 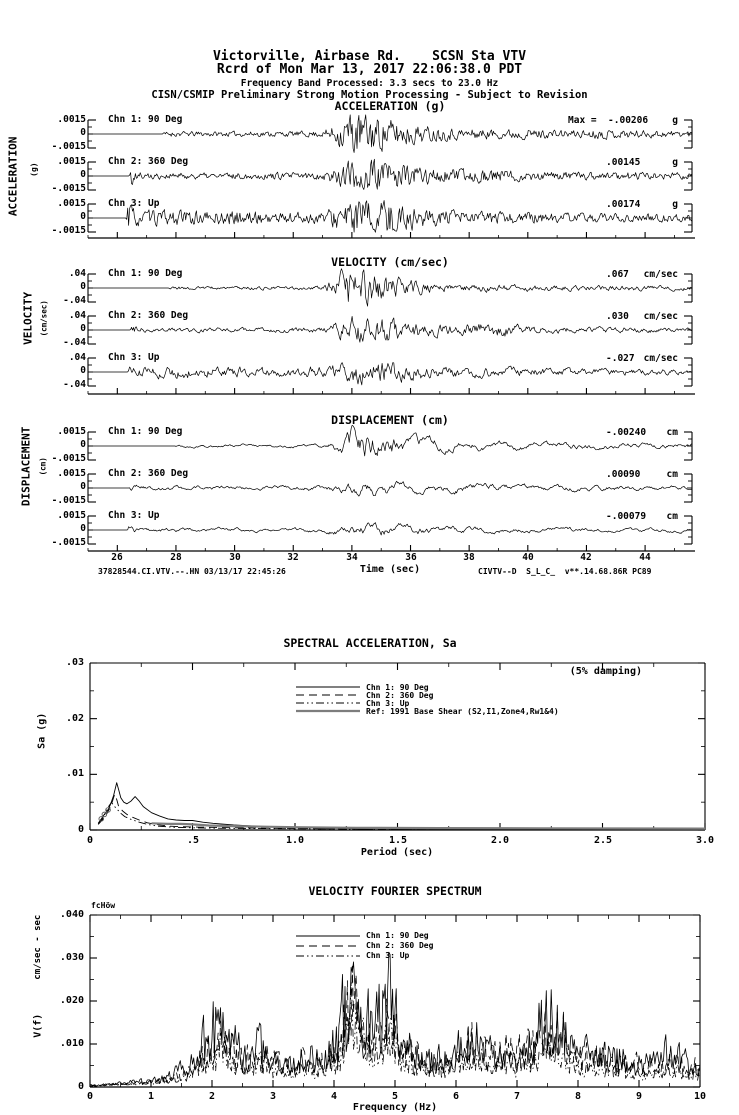 I want to click on fourier-x-axis-label: Frequency (Hz), so click(x=395, y=1107).